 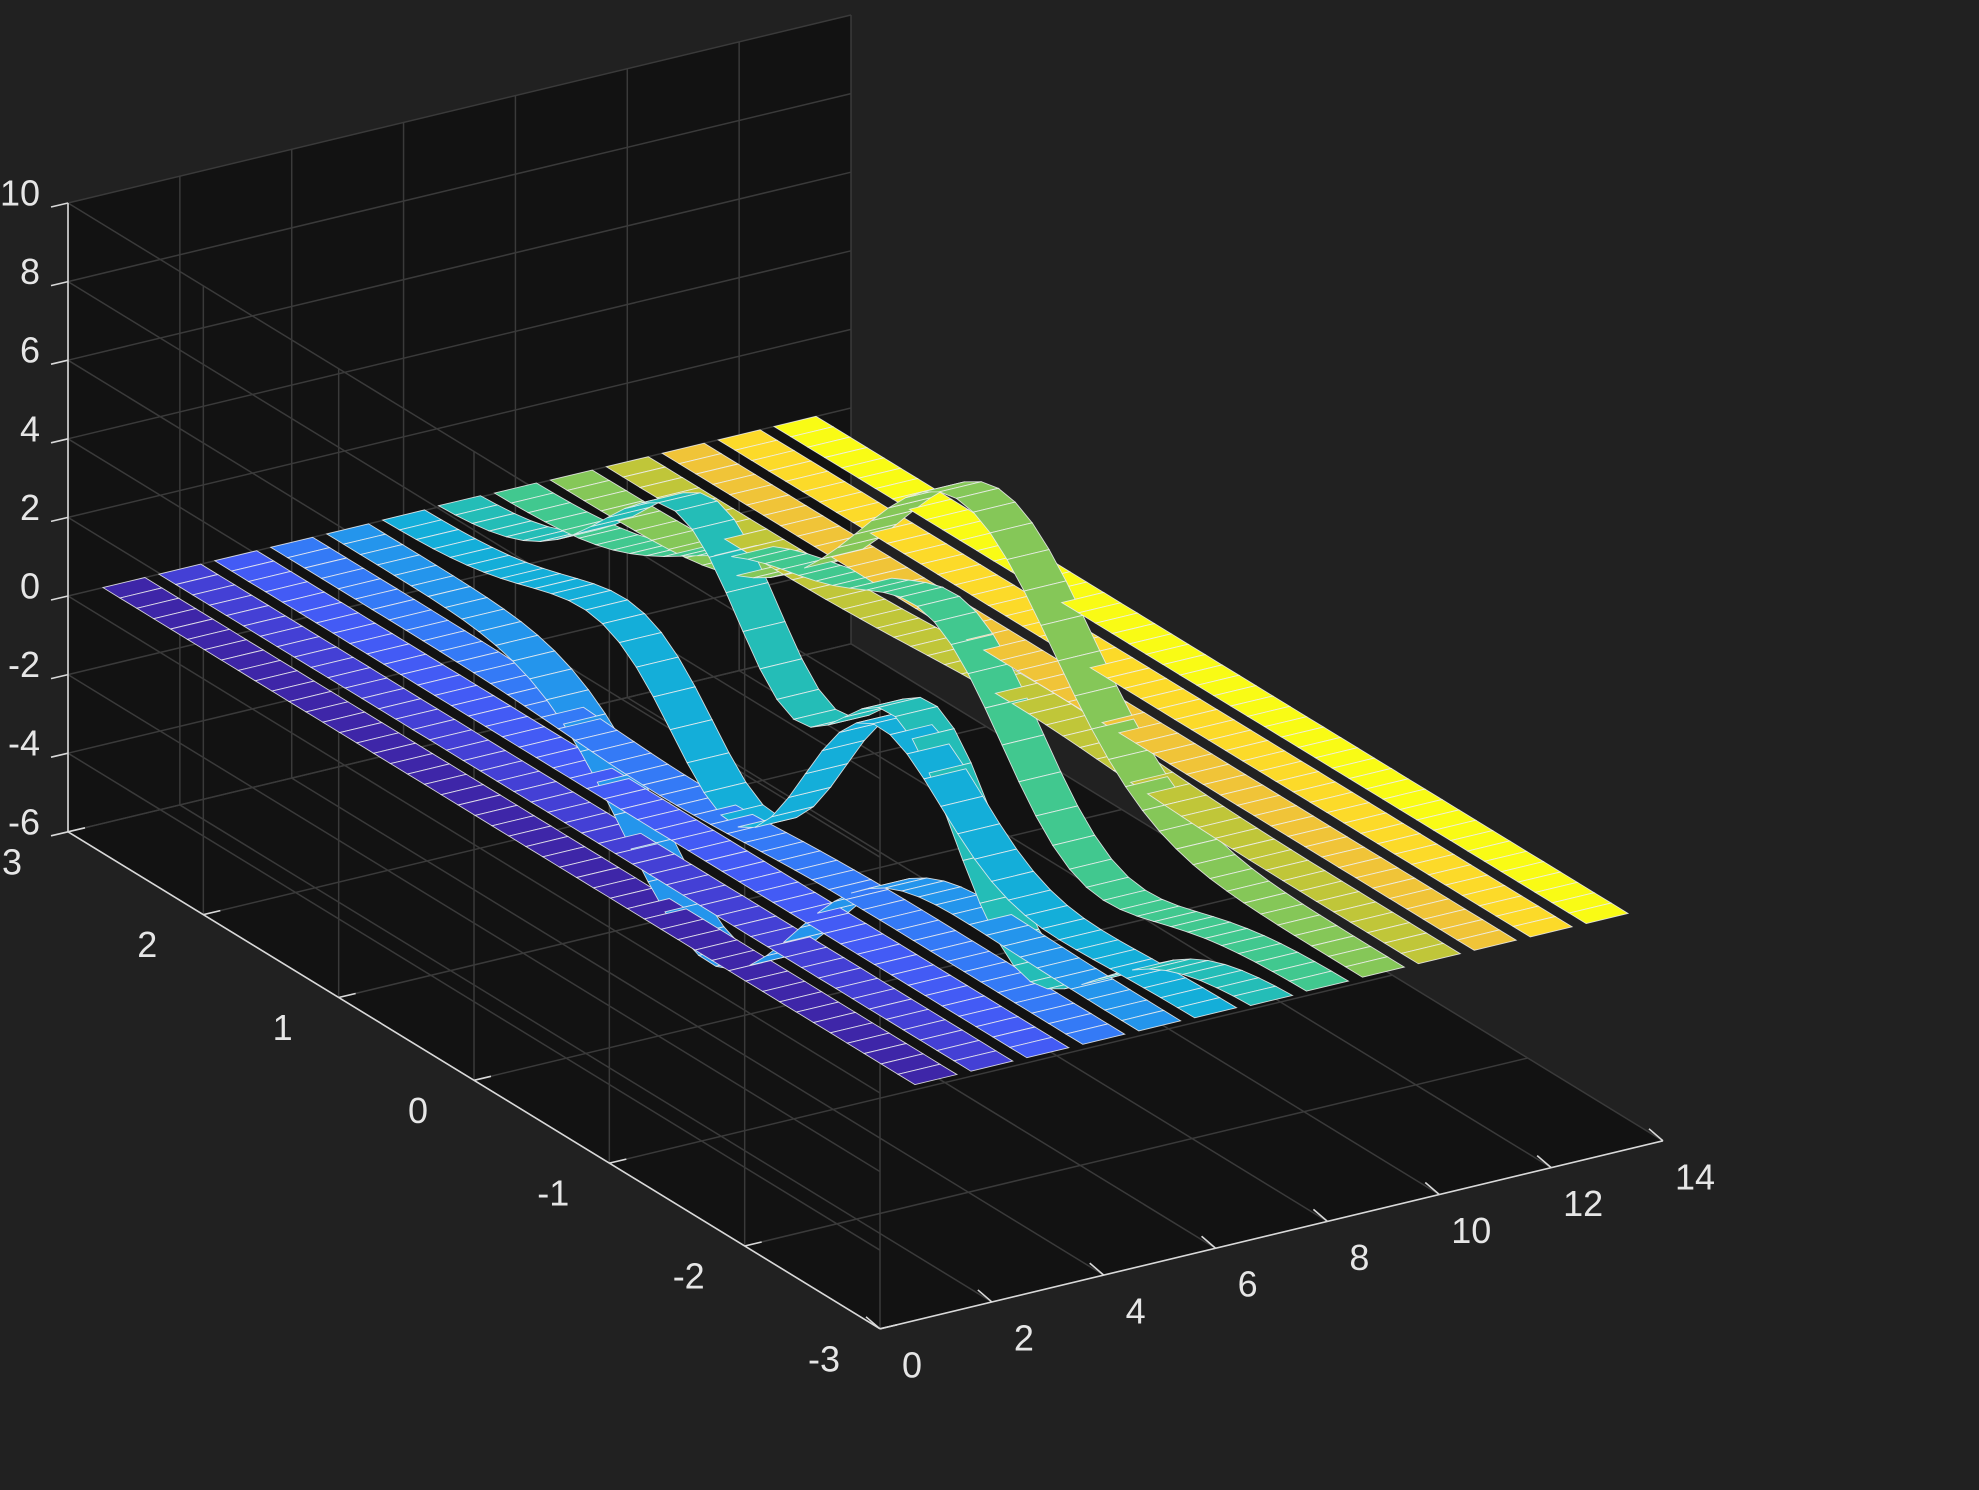 What do you see at coordinates (20, 193) in the screenshot?
I see `z-tick-label: 10` at bounding box center [20, 193].